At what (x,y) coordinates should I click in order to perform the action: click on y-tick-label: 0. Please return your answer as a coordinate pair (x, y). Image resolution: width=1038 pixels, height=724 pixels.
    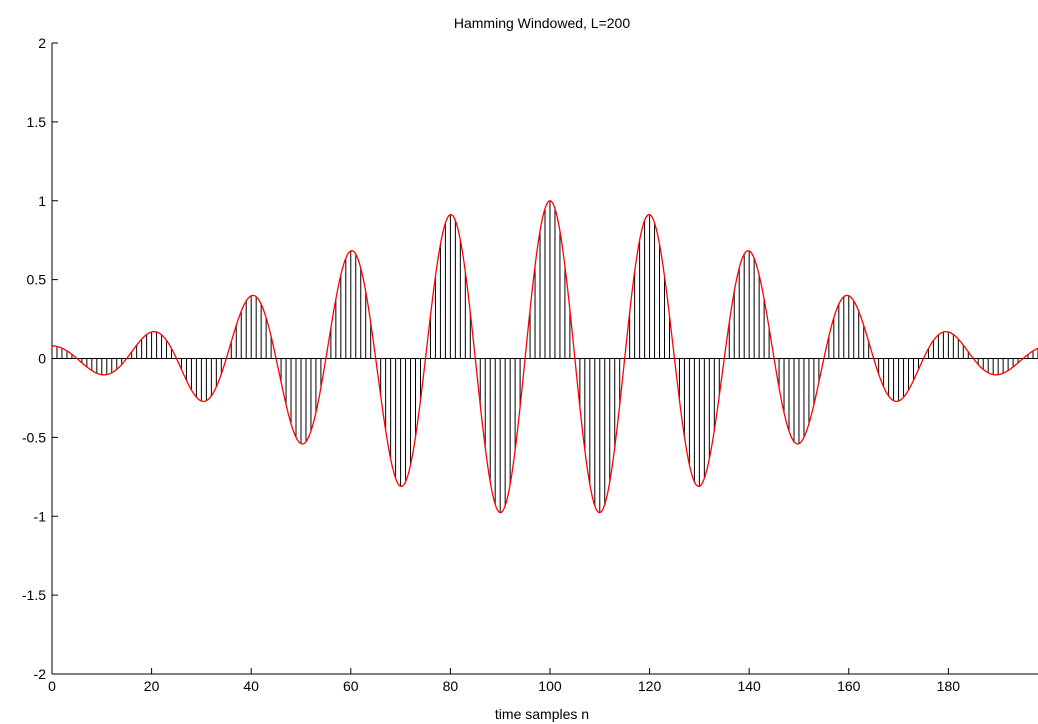
    Looking at the image, I should click on (42, 359).